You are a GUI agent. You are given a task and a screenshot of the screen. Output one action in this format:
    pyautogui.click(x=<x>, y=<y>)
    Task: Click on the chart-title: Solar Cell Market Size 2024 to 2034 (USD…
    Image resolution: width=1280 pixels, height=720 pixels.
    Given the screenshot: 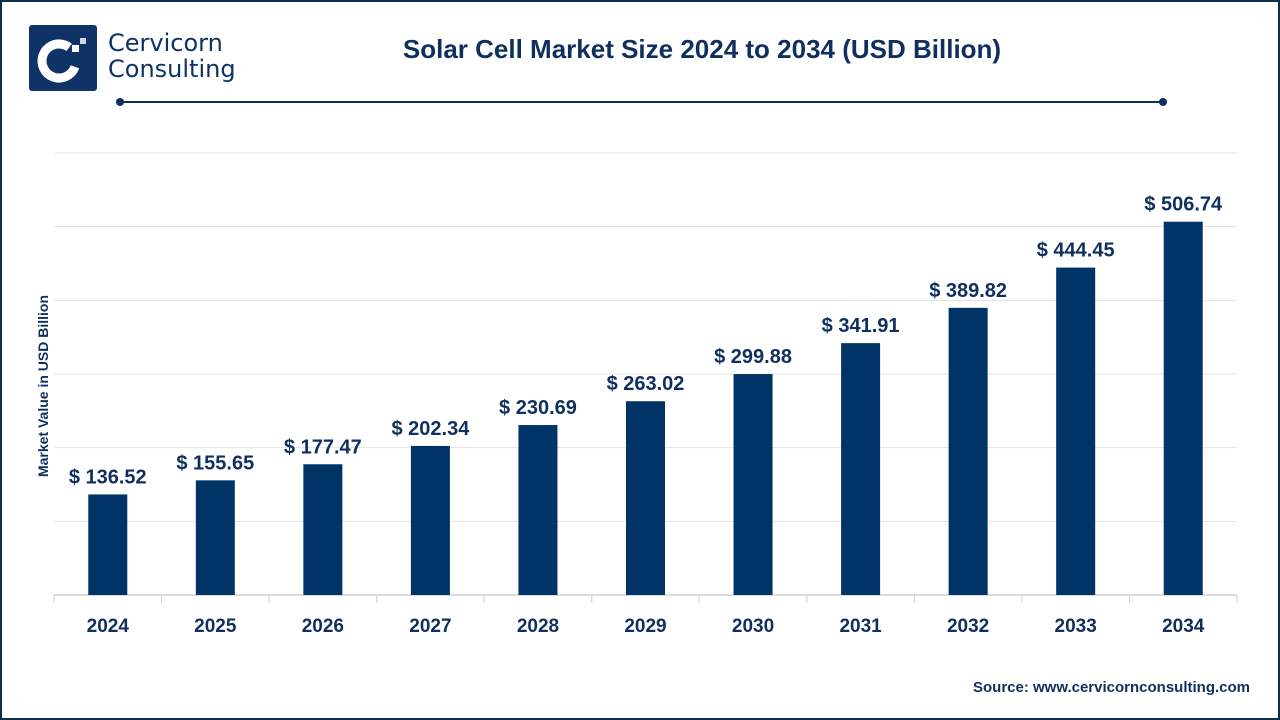 What is the action you would take?
    pyautogui.click(x=702, y=49)
    